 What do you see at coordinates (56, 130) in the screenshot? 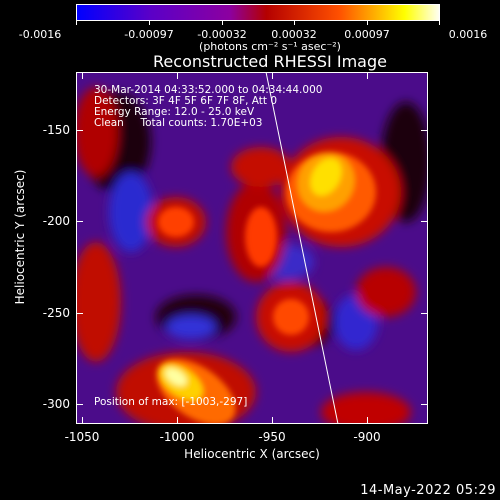
I see `y-tick-label: -150` at bounding box center [56, 130].